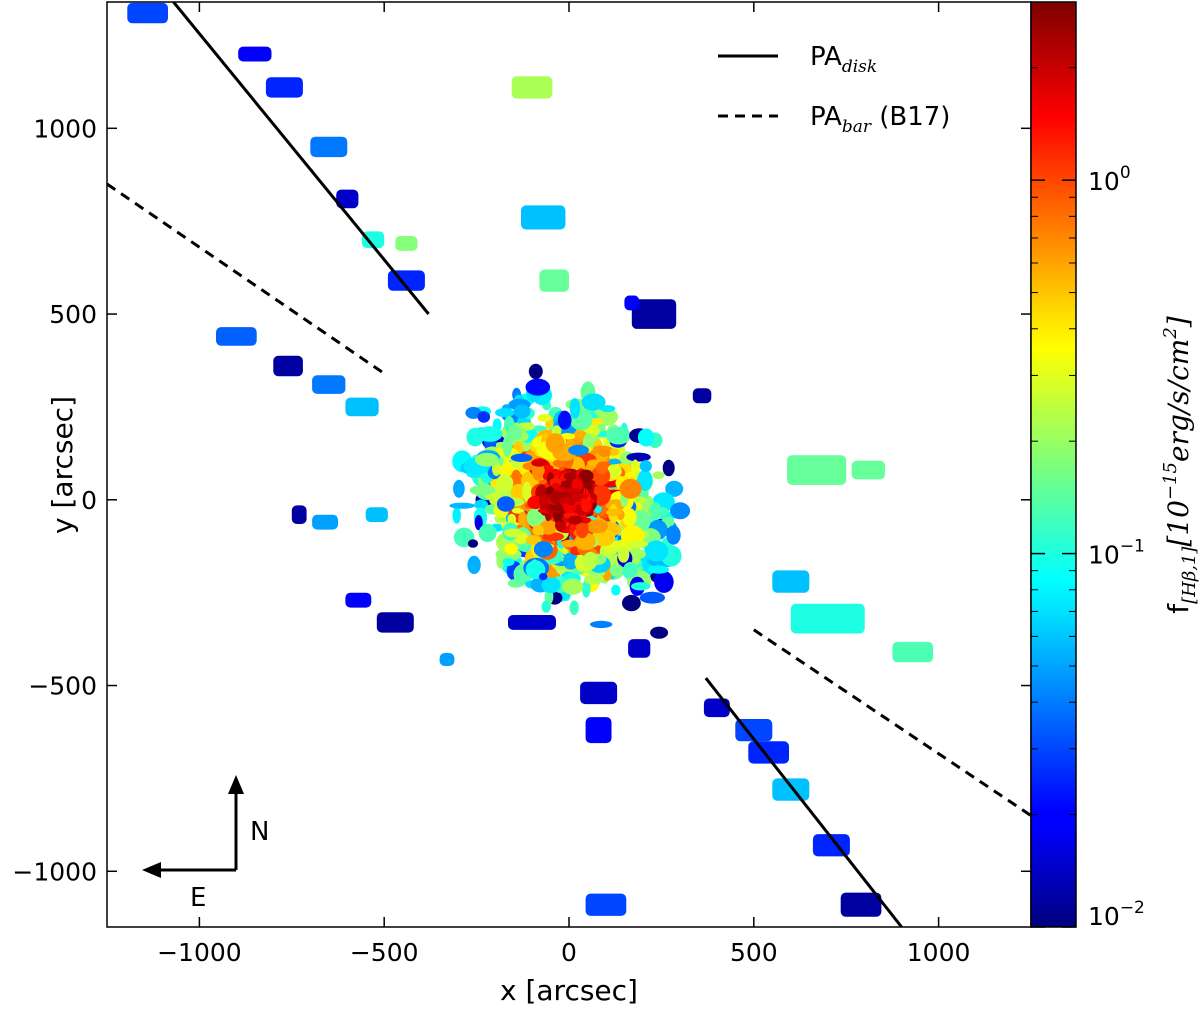  I want to click on colorbar-tick-label: 10⁻², so click(1116, 914).